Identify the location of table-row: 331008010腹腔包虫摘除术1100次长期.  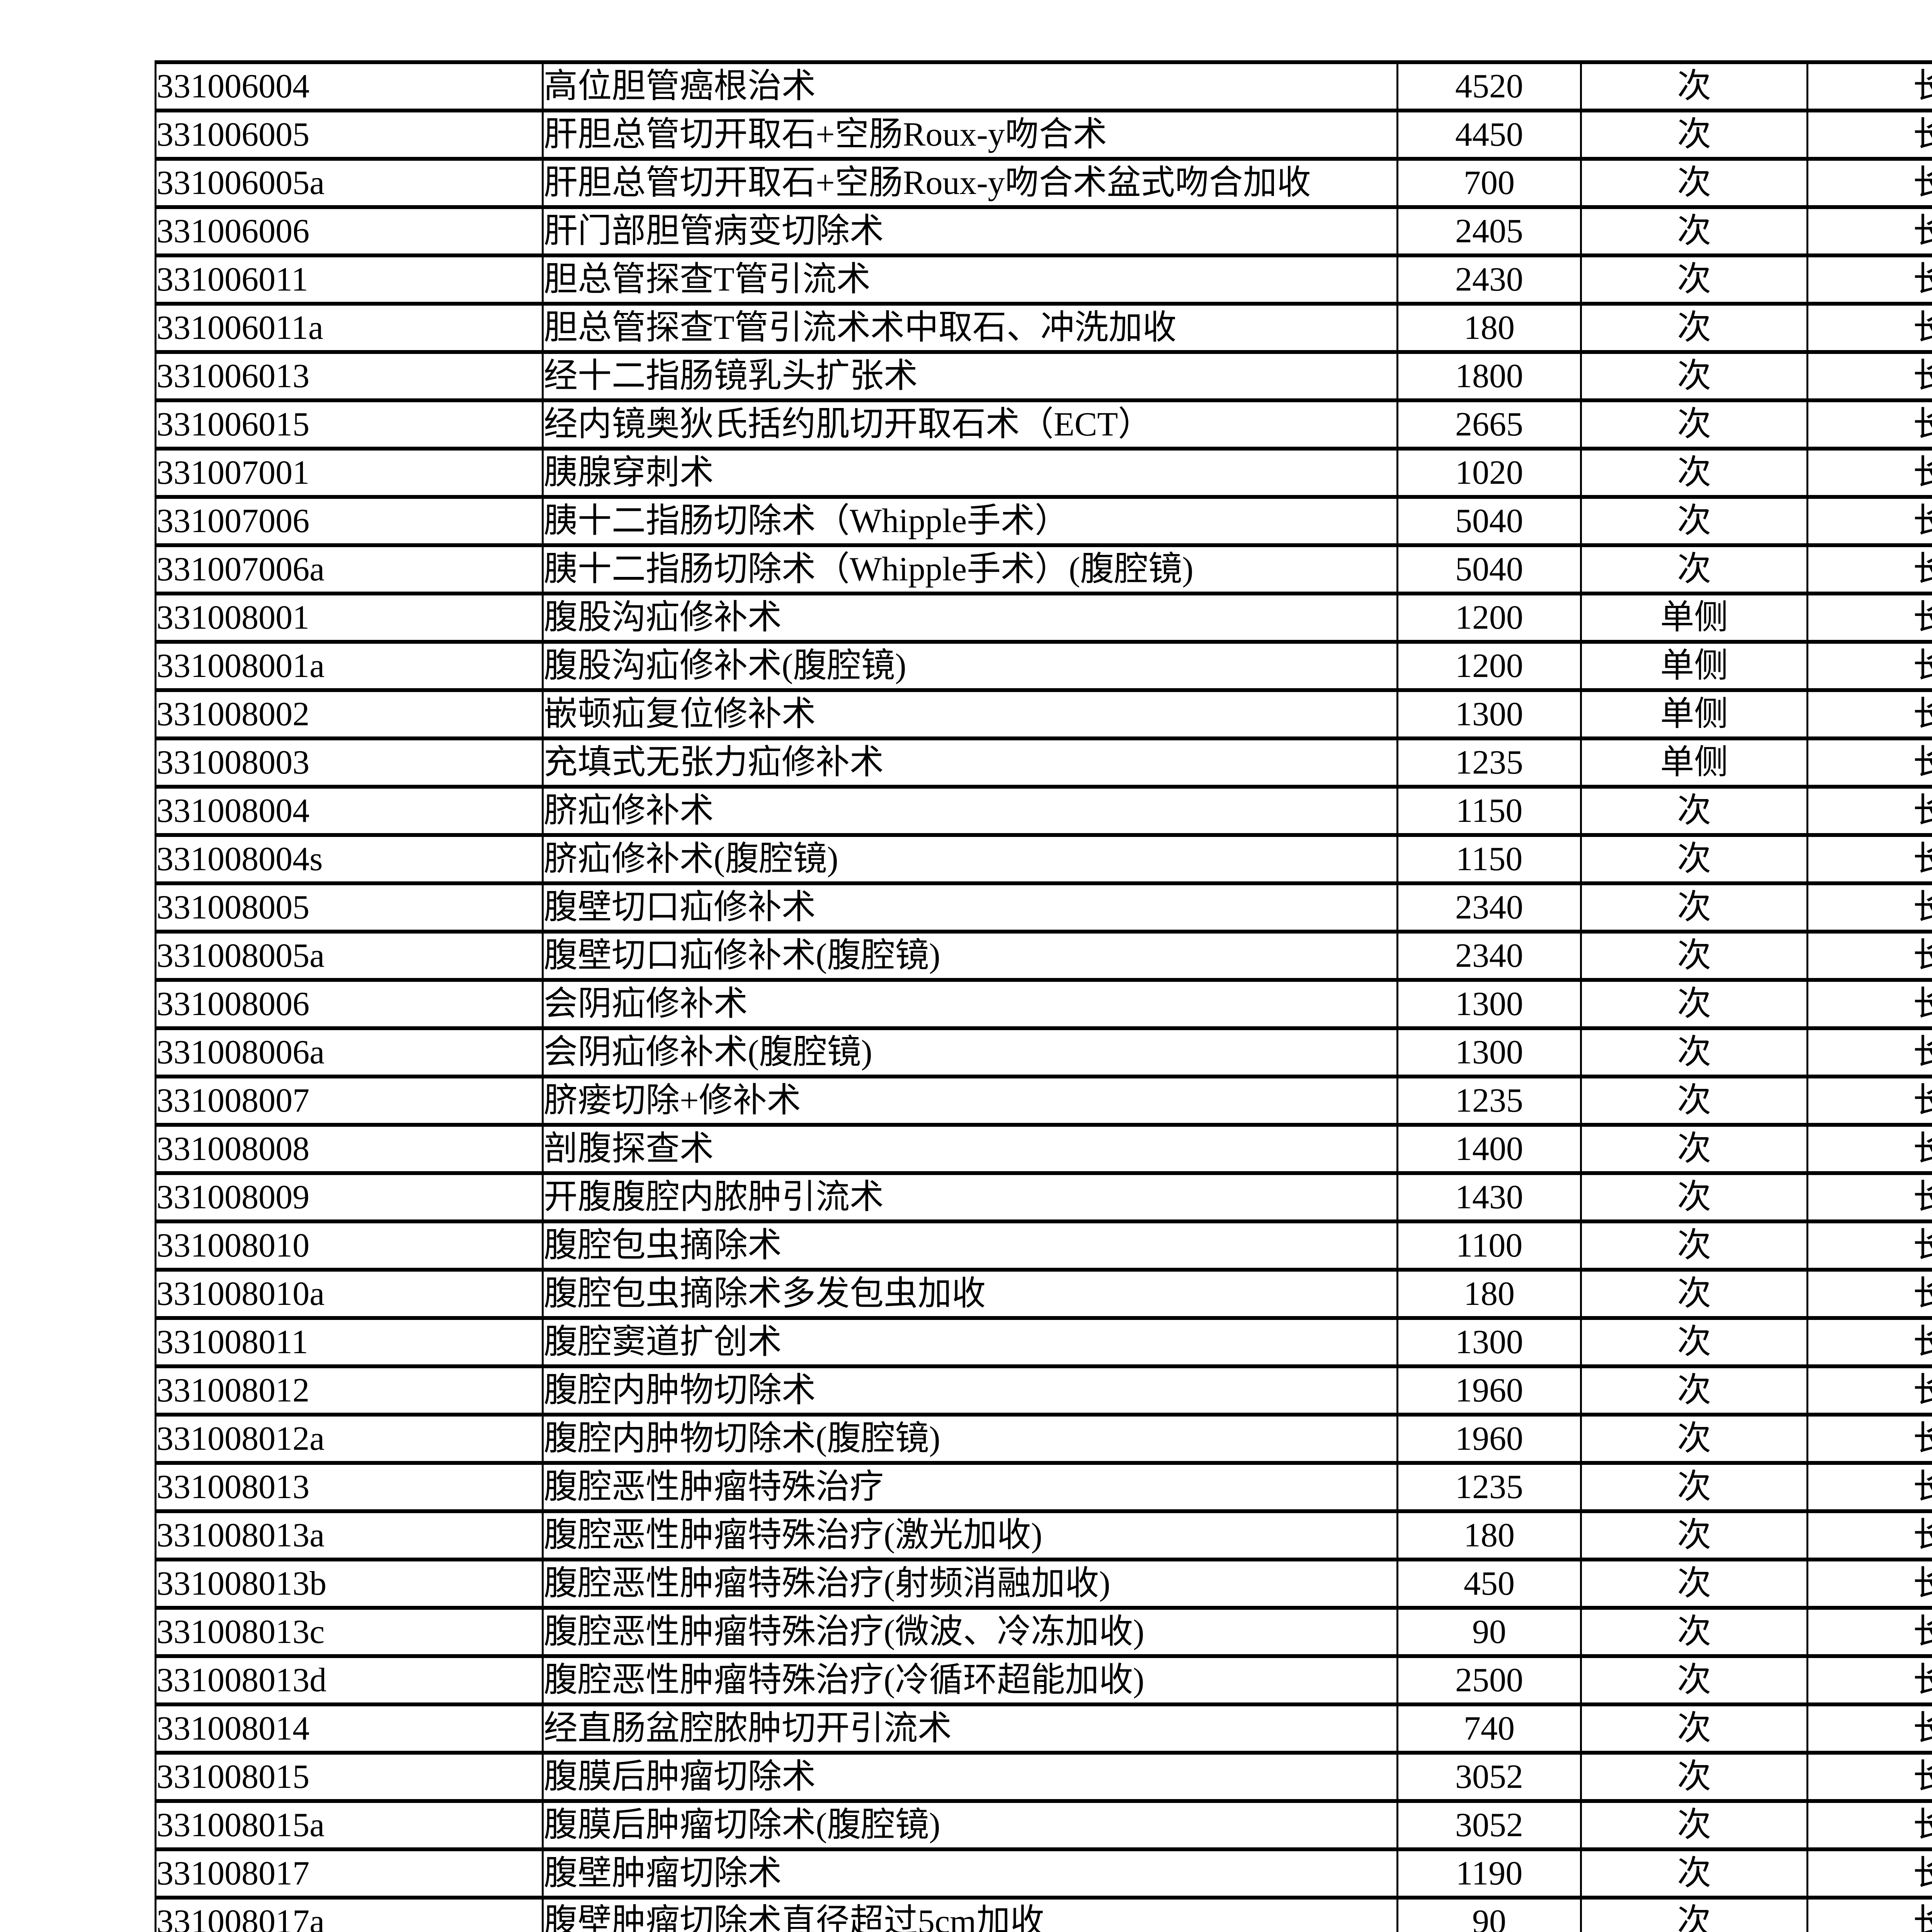
(1043, 1246).